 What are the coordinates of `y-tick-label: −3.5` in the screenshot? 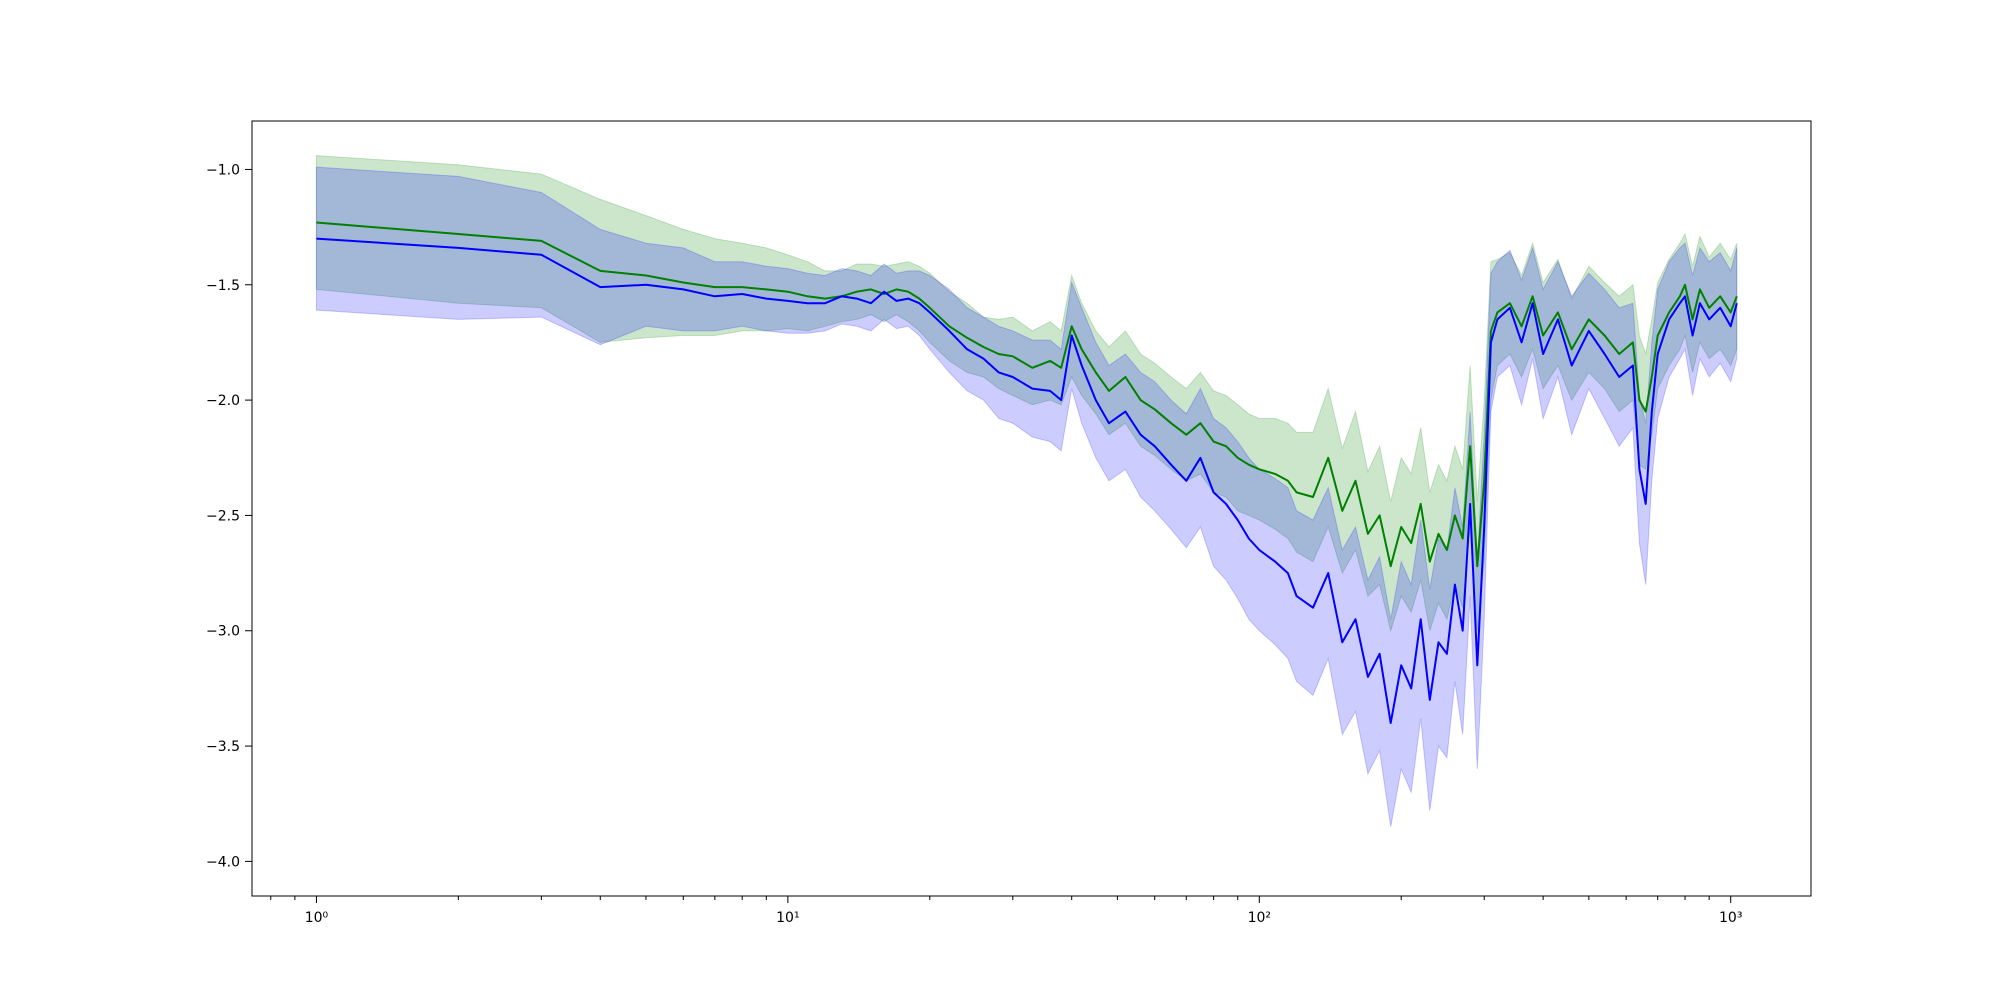 It's located at (223, 747).